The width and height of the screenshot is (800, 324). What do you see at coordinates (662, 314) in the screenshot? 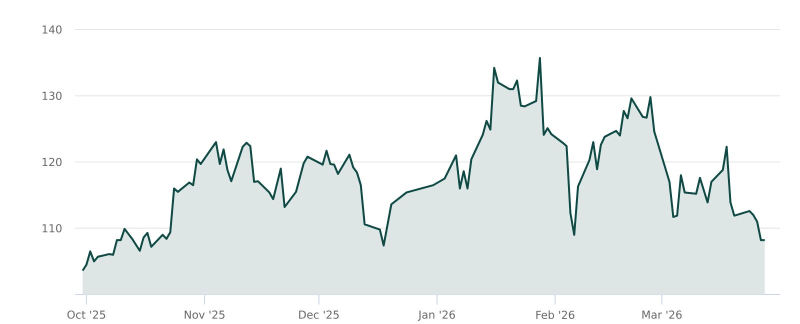
I see `x-tick-label: Mar '26` at bounding box center [662, 314].